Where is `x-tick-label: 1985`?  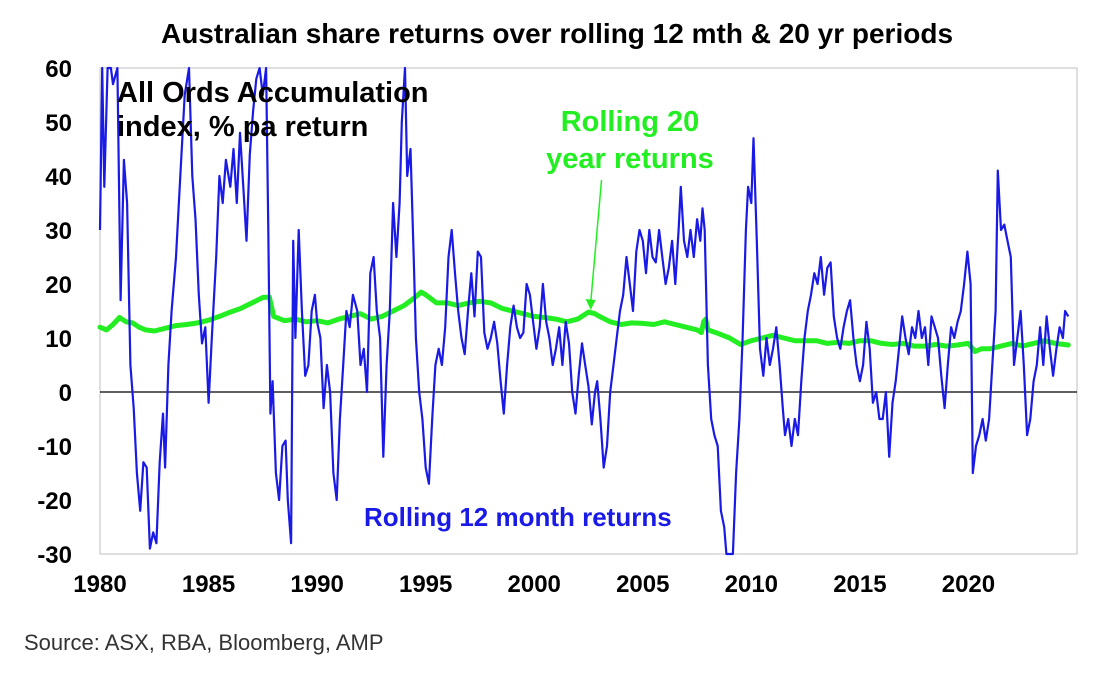
x-tick-label: 1985 is located at coordinates (208, 584).